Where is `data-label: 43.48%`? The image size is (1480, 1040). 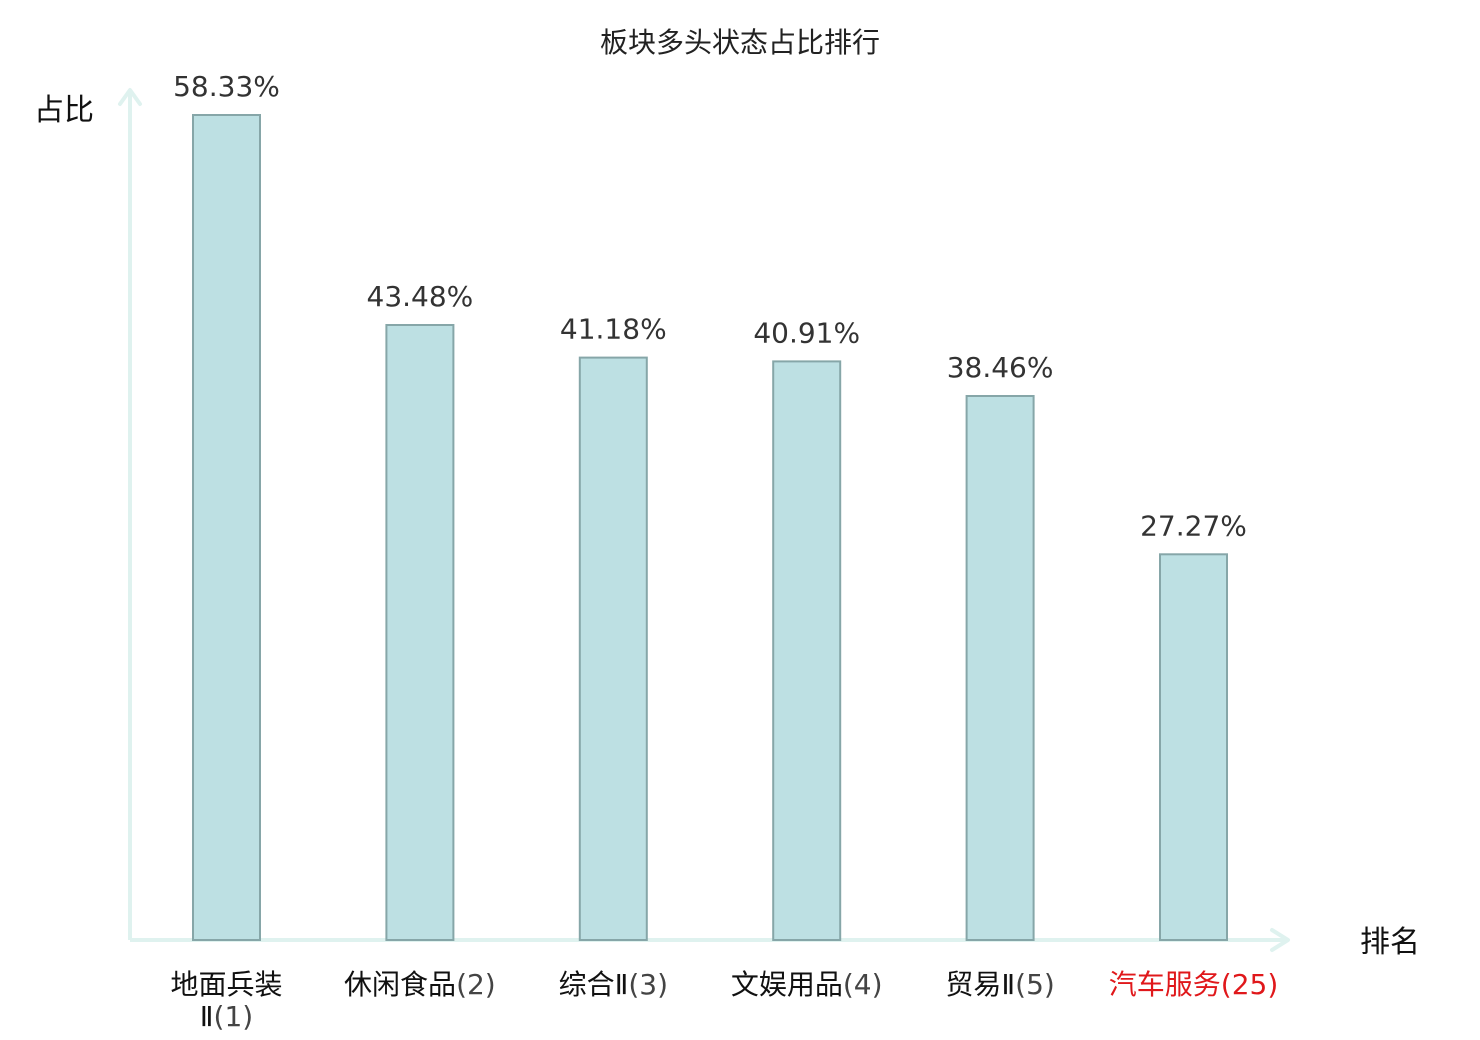 data-label: 43.48% is located at coordinates (420, 296).